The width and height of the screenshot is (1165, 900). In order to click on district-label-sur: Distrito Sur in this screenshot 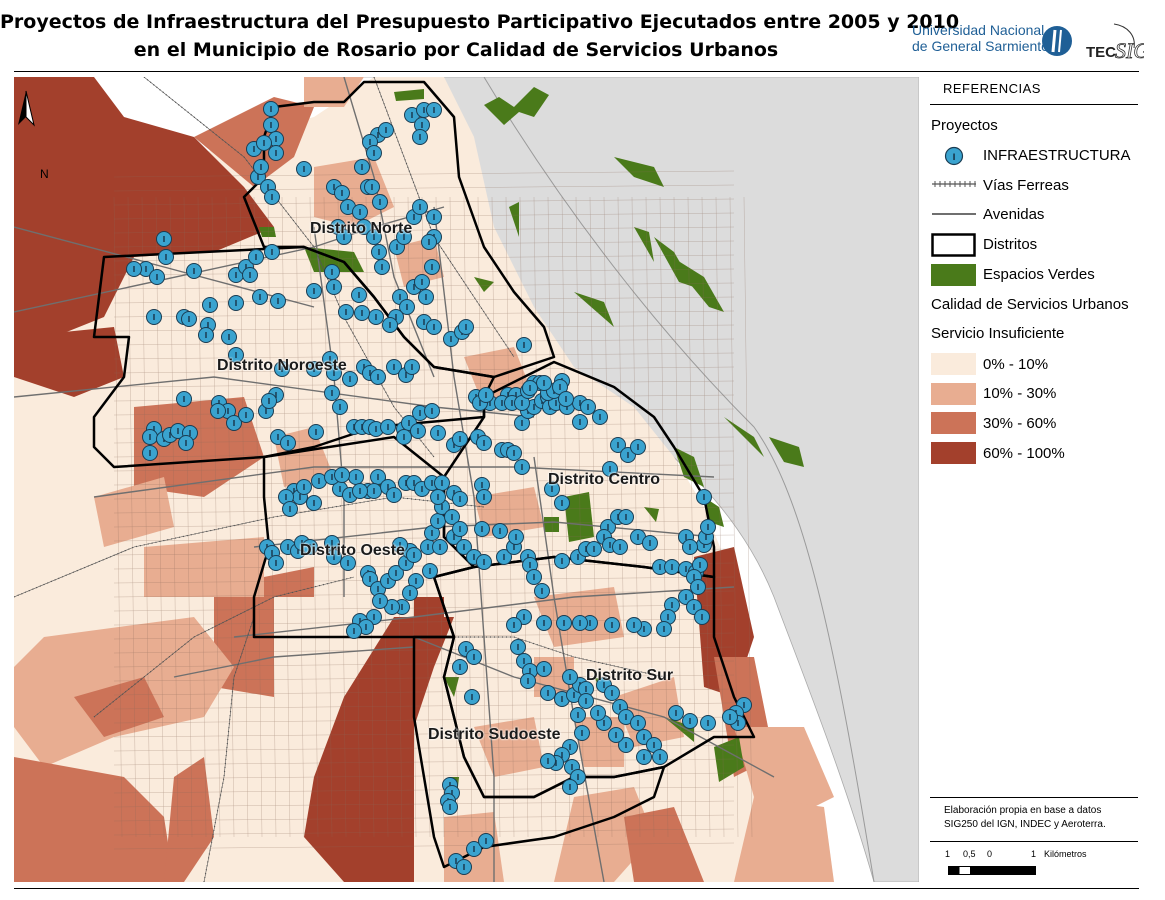, I will do `click(630, 675)`.